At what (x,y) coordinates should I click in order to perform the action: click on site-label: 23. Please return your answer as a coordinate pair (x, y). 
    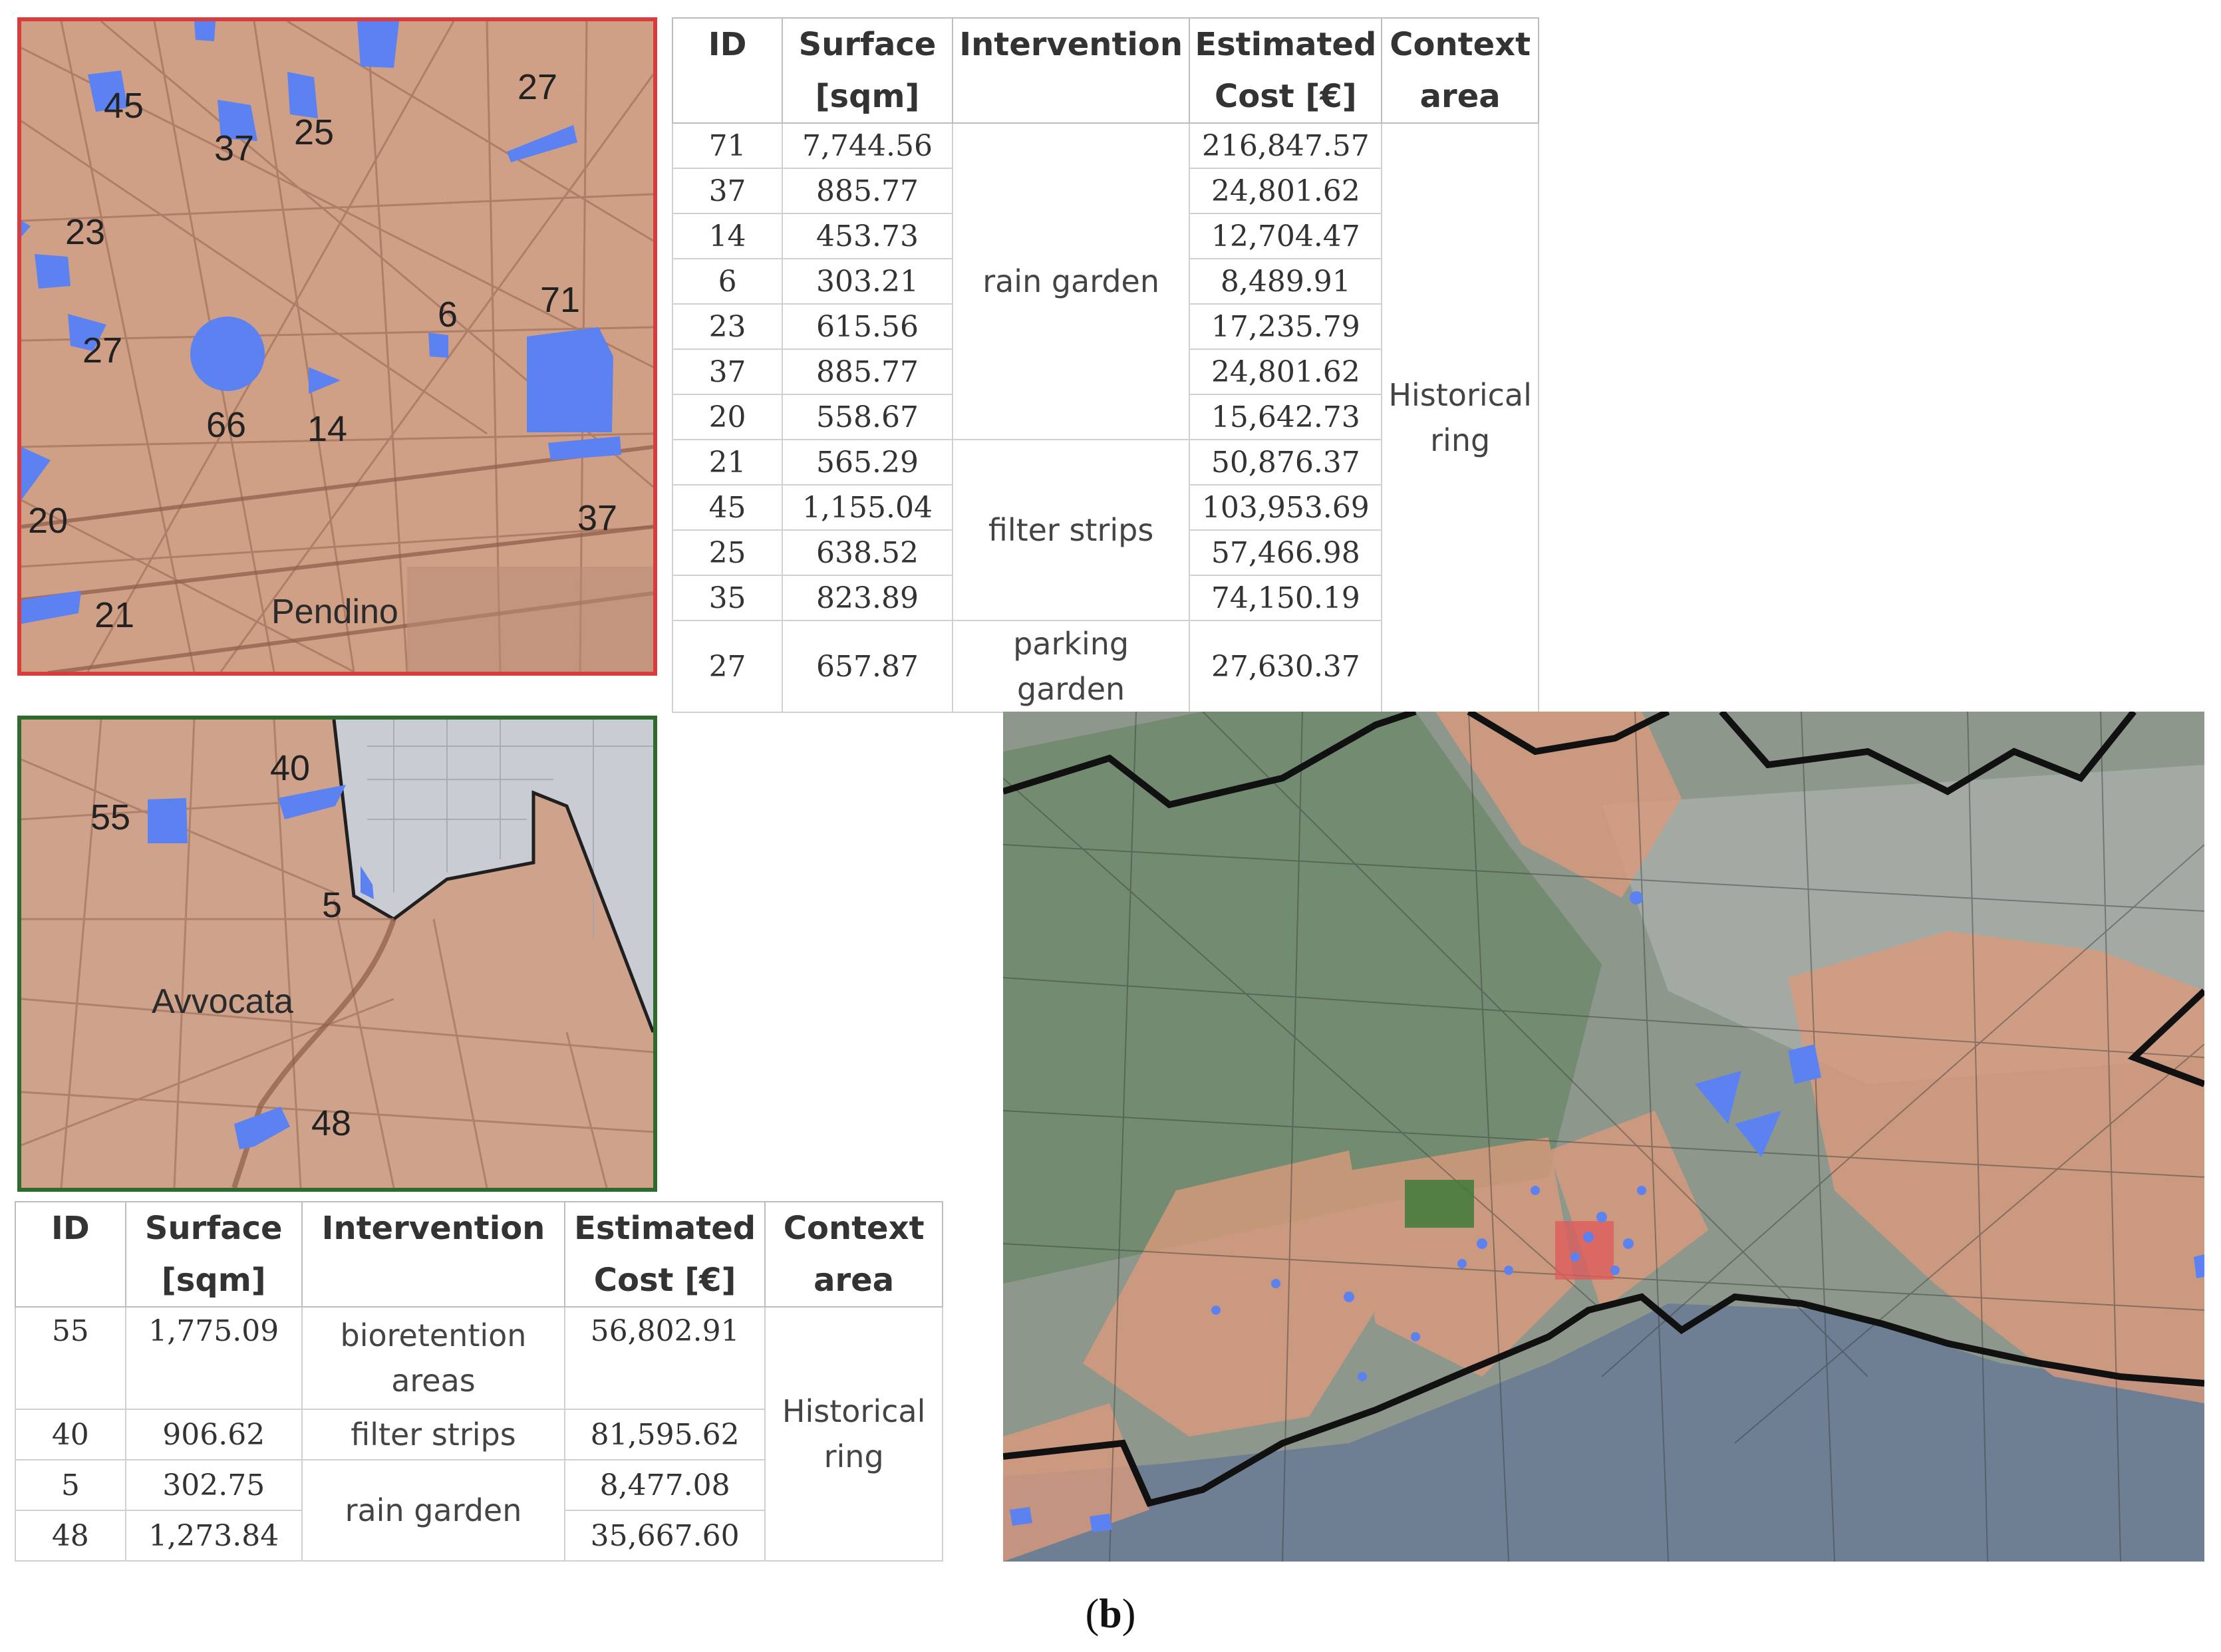
    Looking at the image, I should click on (85, 232).